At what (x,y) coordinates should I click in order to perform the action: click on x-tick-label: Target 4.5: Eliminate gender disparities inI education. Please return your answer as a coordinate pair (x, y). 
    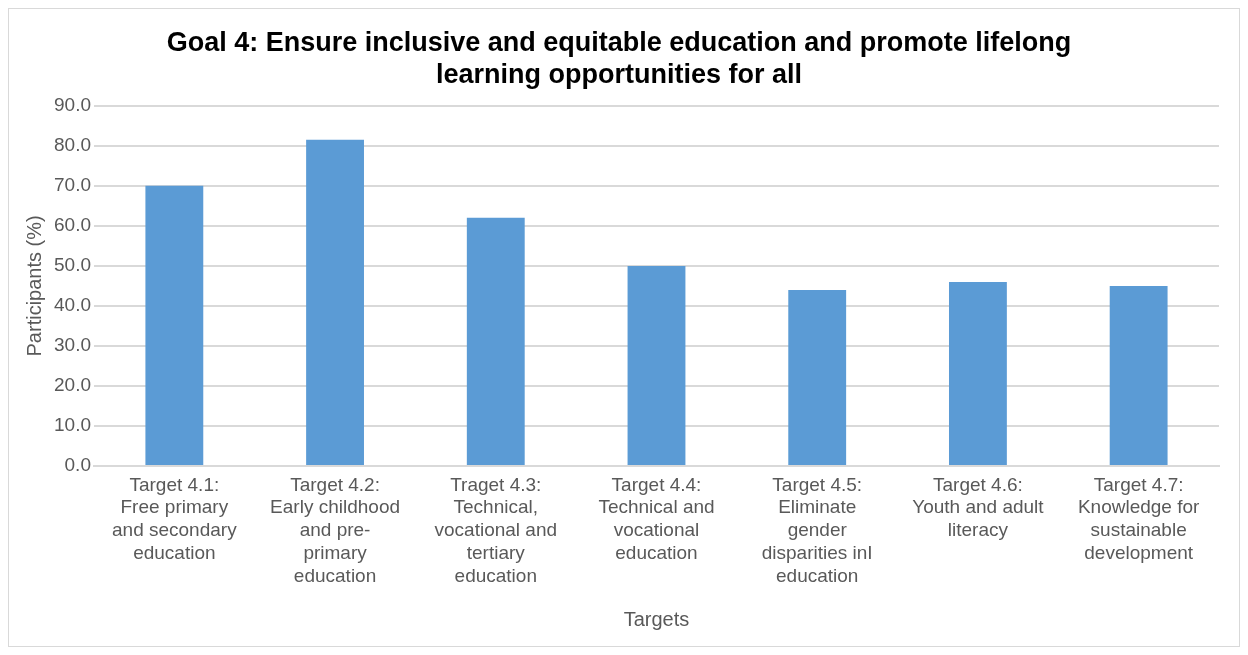
    Looking at the image, I should click on (817, 529).